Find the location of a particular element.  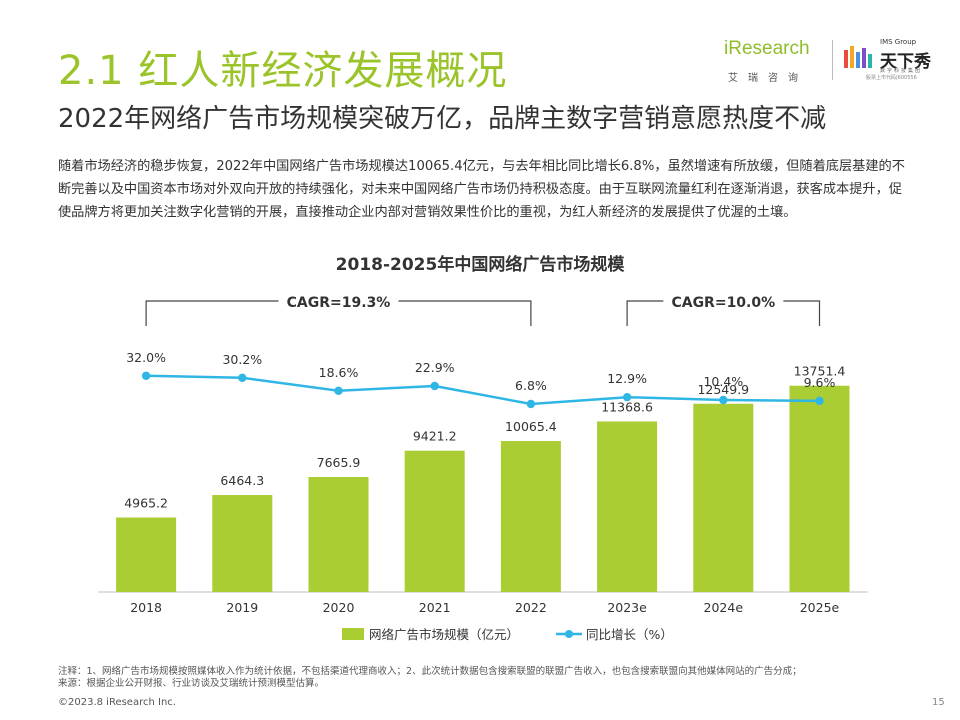

iresearch-logo: iResearch is located at coordinates (767, 48).